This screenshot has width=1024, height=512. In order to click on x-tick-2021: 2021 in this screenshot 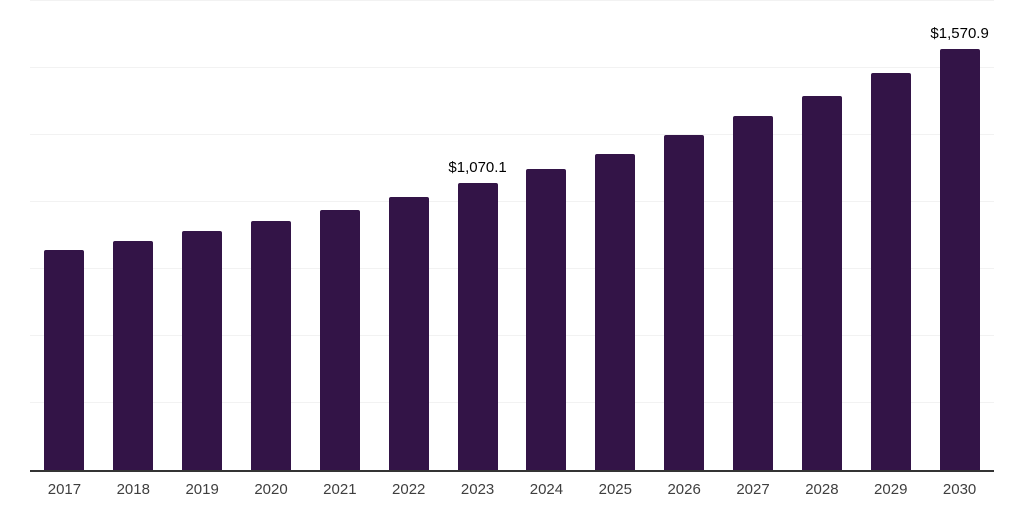, I will do `click(340, 489)`.